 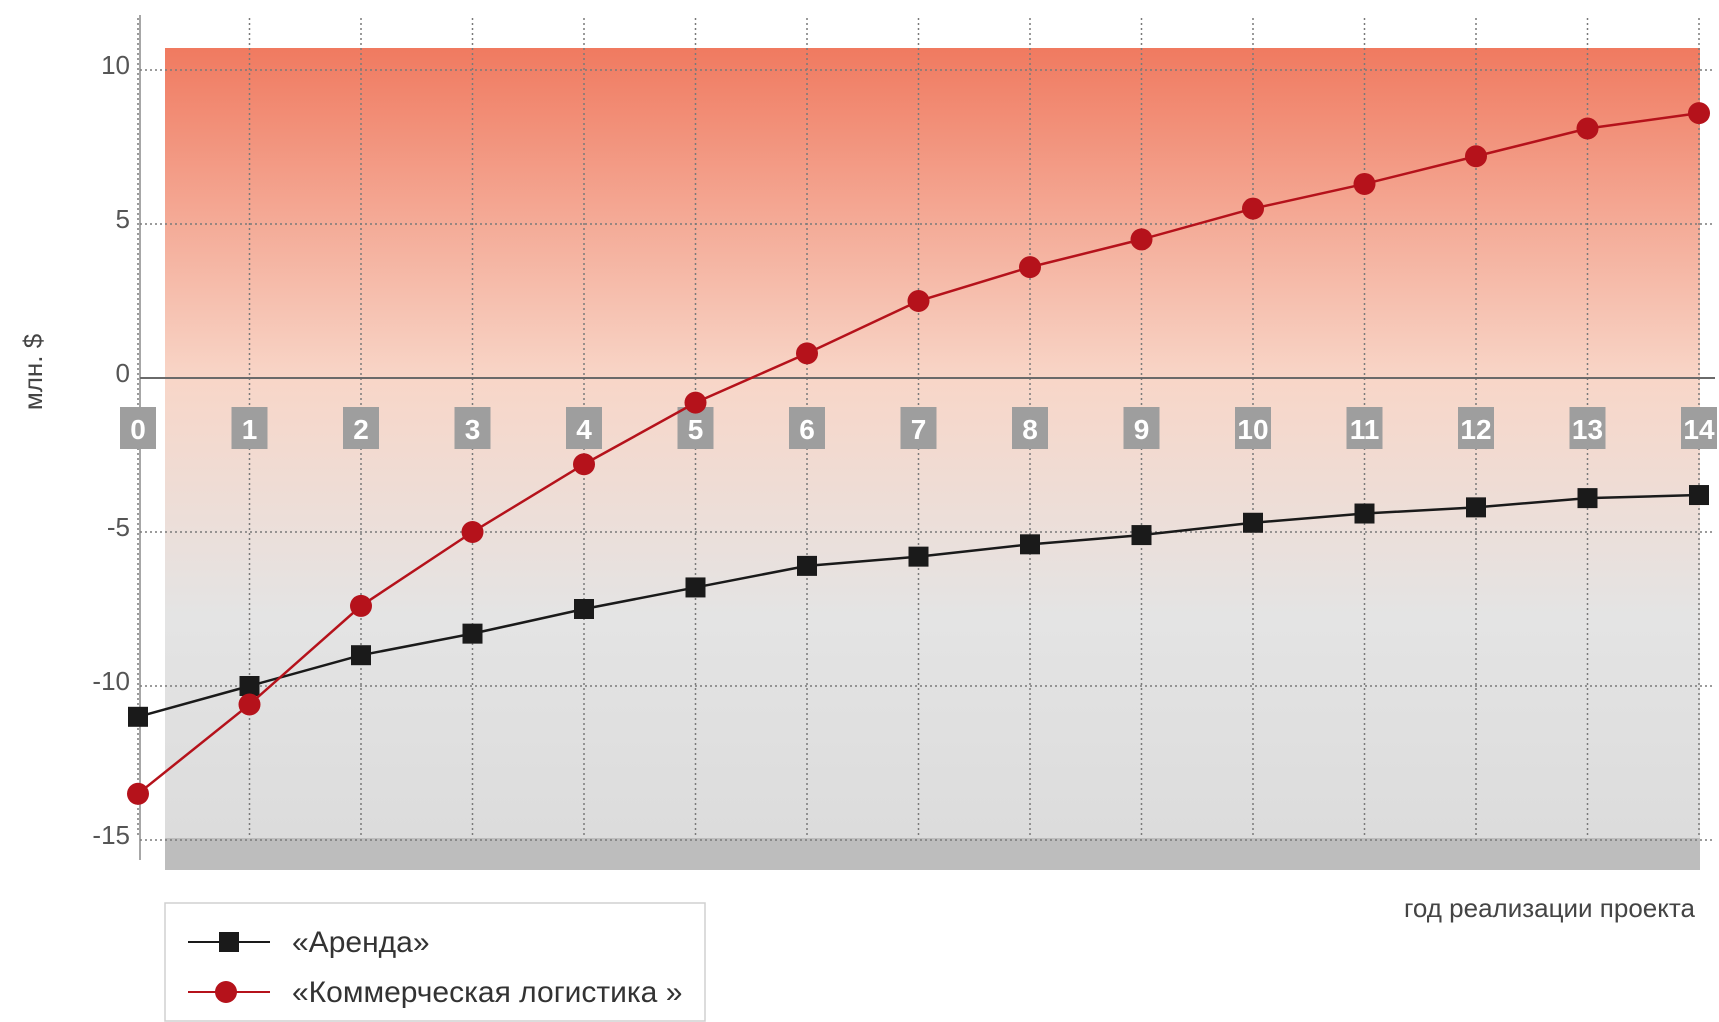 I want to click on legend: «Аренда» «Коммерческая логистика », so click(x=435, y=962).